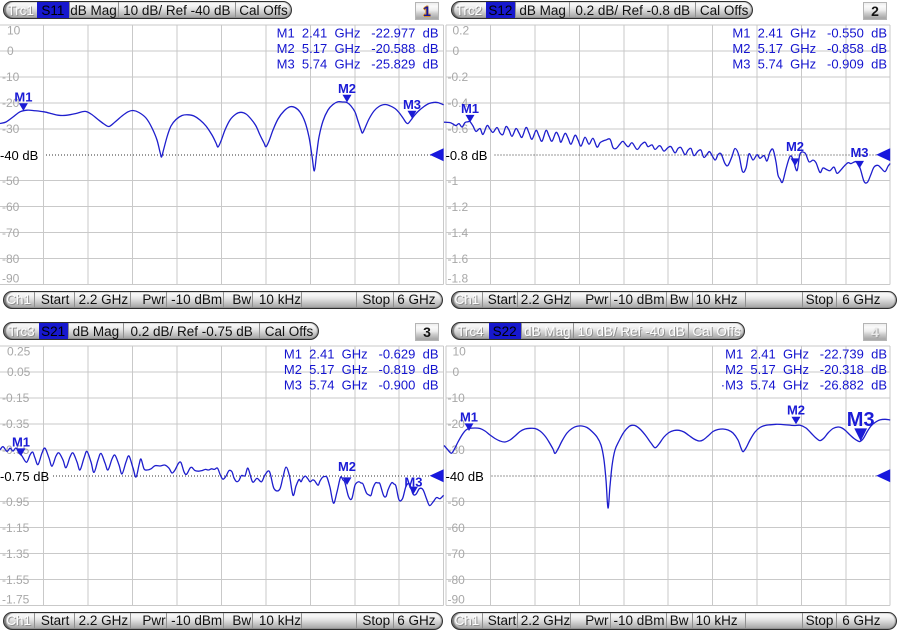  Describe the element at coordinates (458, 278) in the screenshot. I see `svg-text: -1.8` at that location.